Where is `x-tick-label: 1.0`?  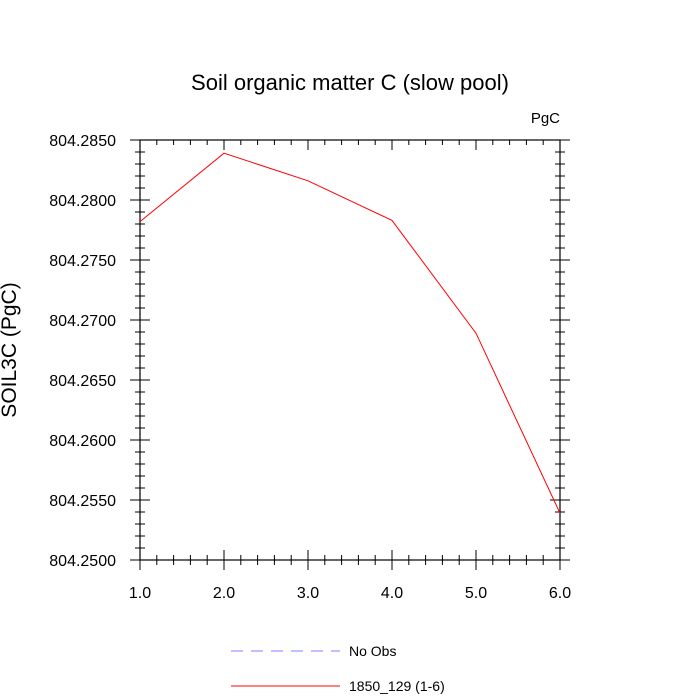 x-tick-label: 1.0 is located at coordinates (140, 593).